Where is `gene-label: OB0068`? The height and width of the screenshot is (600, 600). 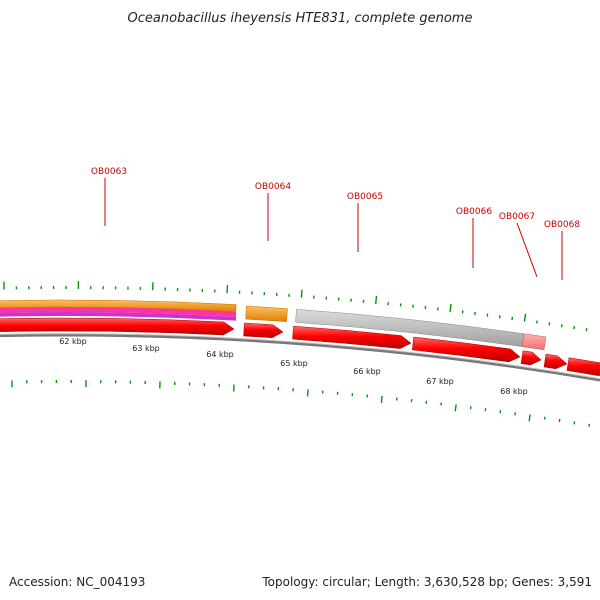 gene-label: OB0068 is located at coordinates (562, 225).